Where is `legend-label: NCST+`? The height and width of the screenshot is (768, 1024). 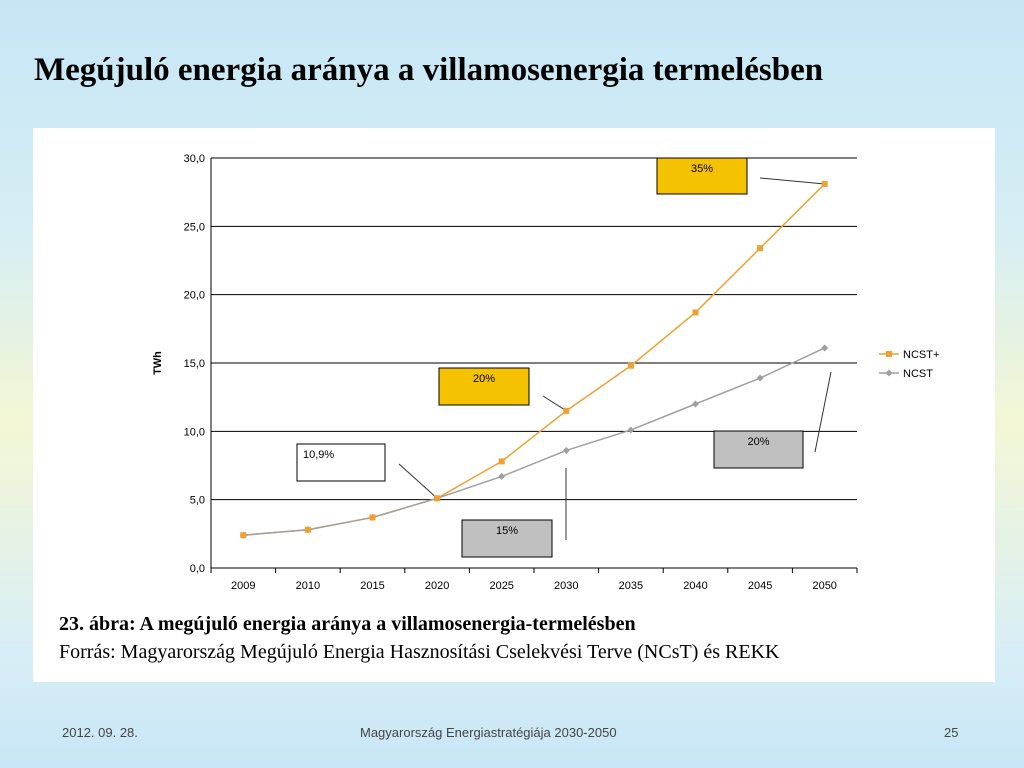
legend-label: NCST+ is located at coordinates (921, 355).